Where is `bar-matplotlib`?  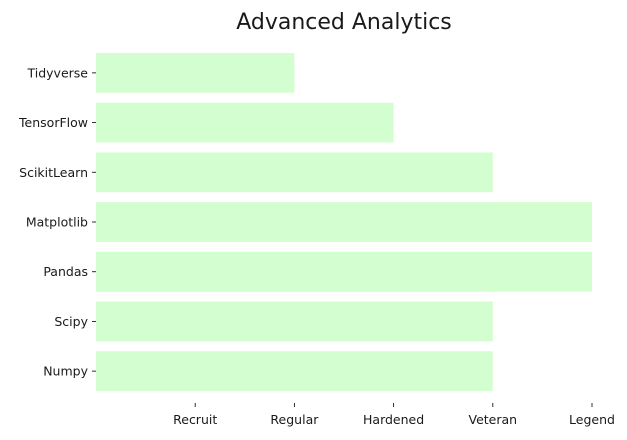
bar-matplotlib is located at coordinates (344, 222).